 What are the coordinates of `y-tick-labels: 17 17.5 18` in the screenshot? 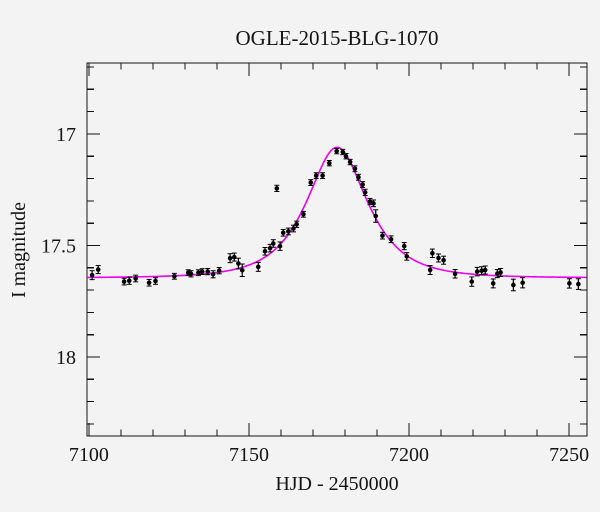 It's located at (58, 246).